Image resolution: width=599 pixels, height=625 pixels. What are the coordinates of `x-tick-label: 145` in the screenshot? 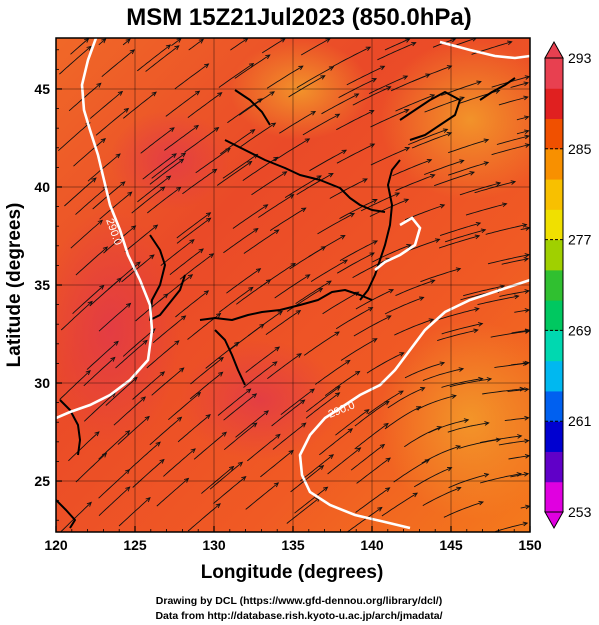 It's located at (451, 545).